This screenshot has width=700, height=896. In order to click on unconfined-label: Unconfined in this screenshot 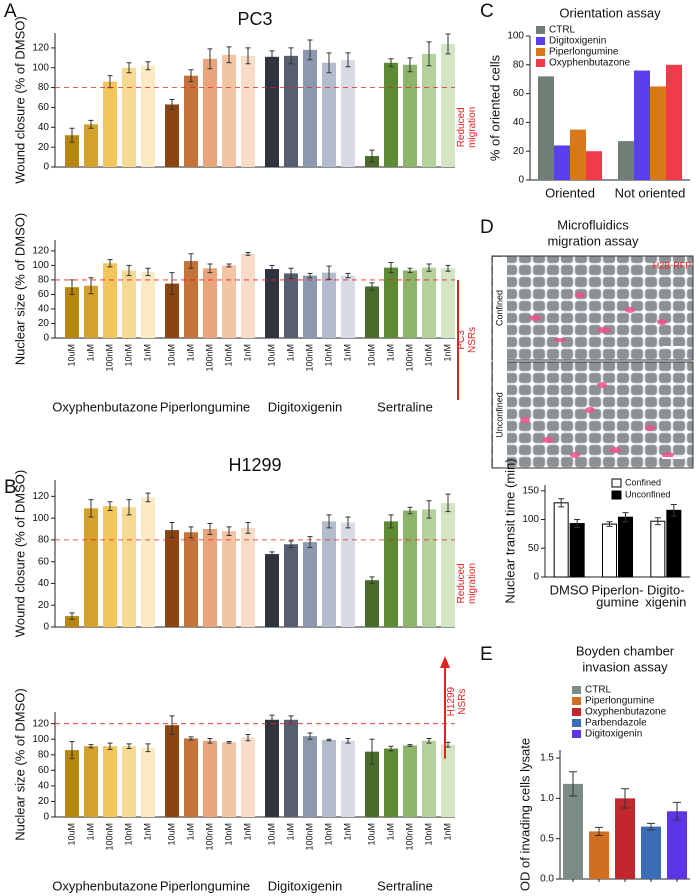, I will do `click(499, 415)`.